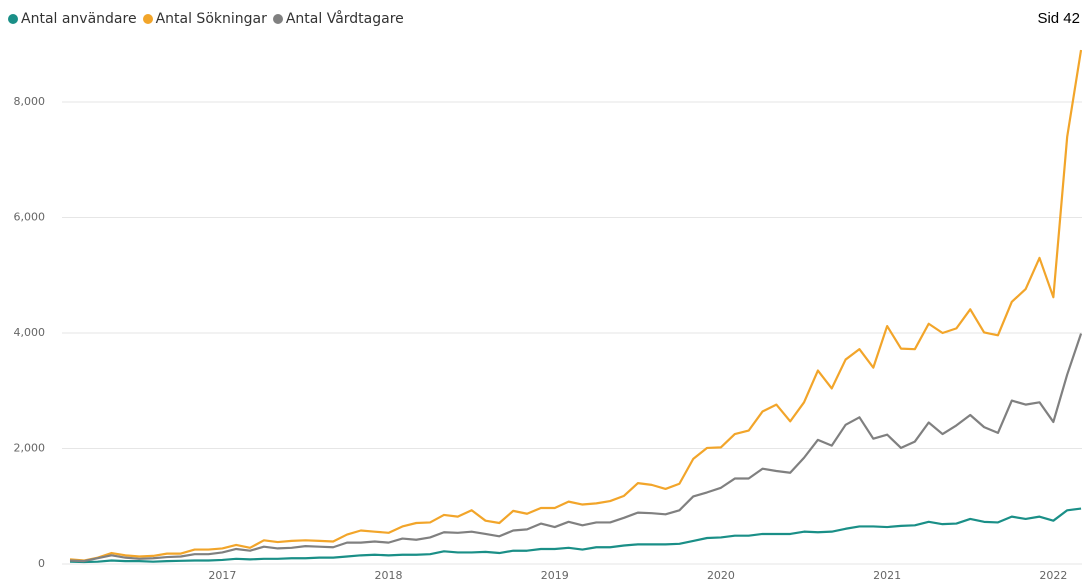 The width and height of the screenshot is (1082, 581). I want to click on y-tick-label: 2,000, so click(30, 448).